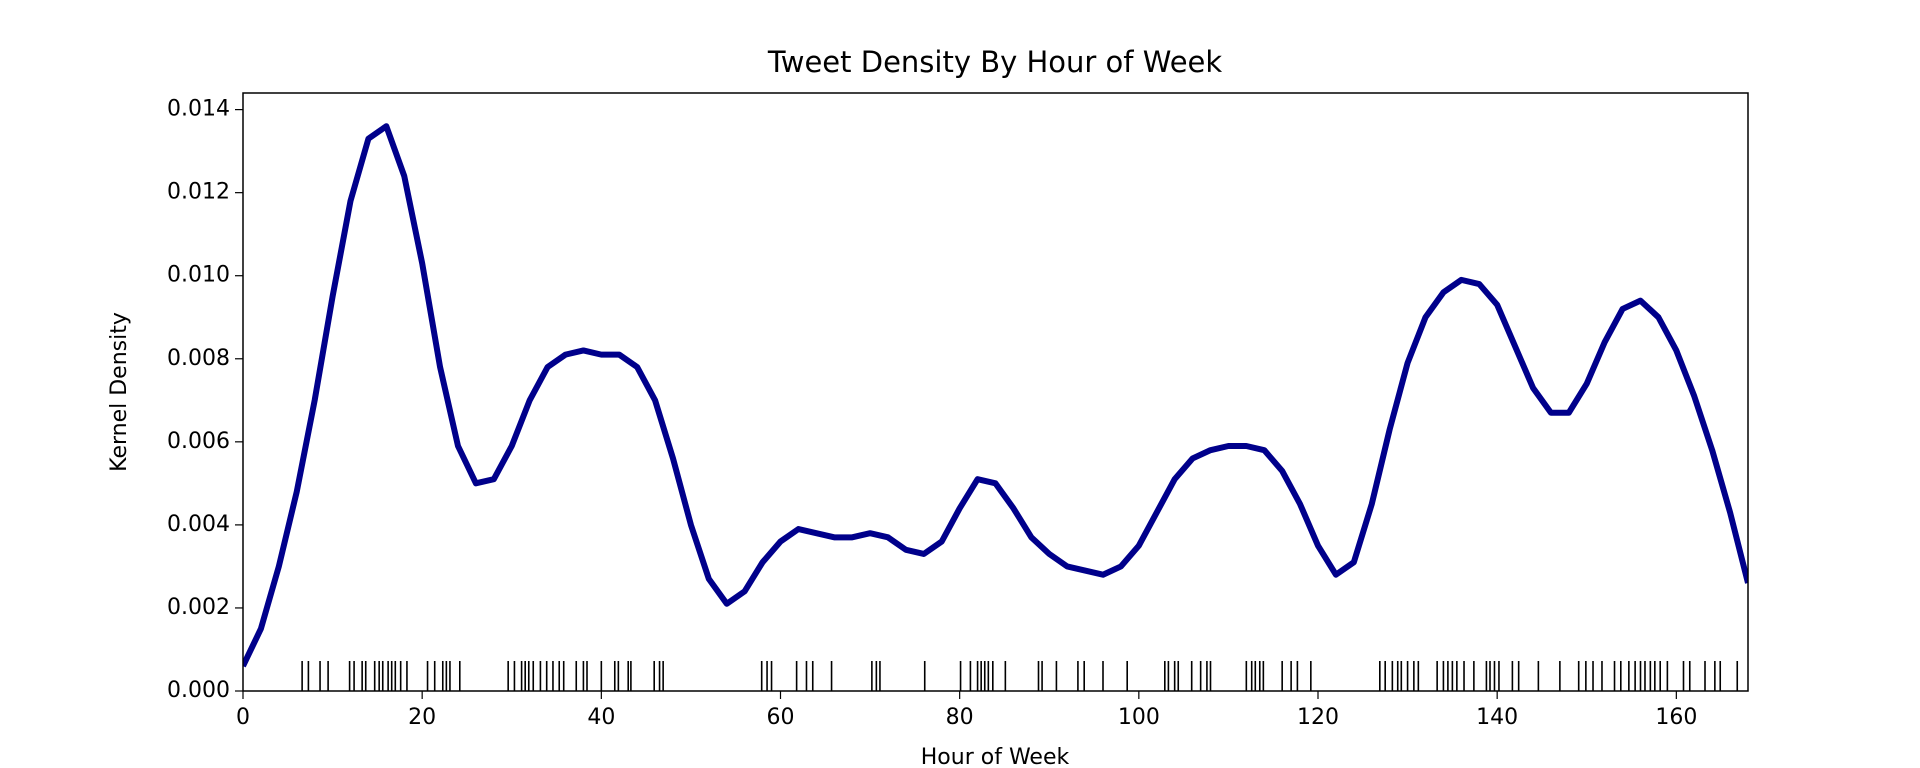 This screenshot has width=1920, height=768. Describe the element at coordinates (960, 717) in the screenshot. I see `x-tick-label: 80` at that location.